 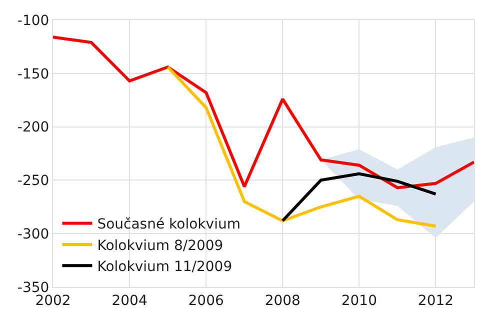 I want to click on line-series, so click(x=359, y=197).